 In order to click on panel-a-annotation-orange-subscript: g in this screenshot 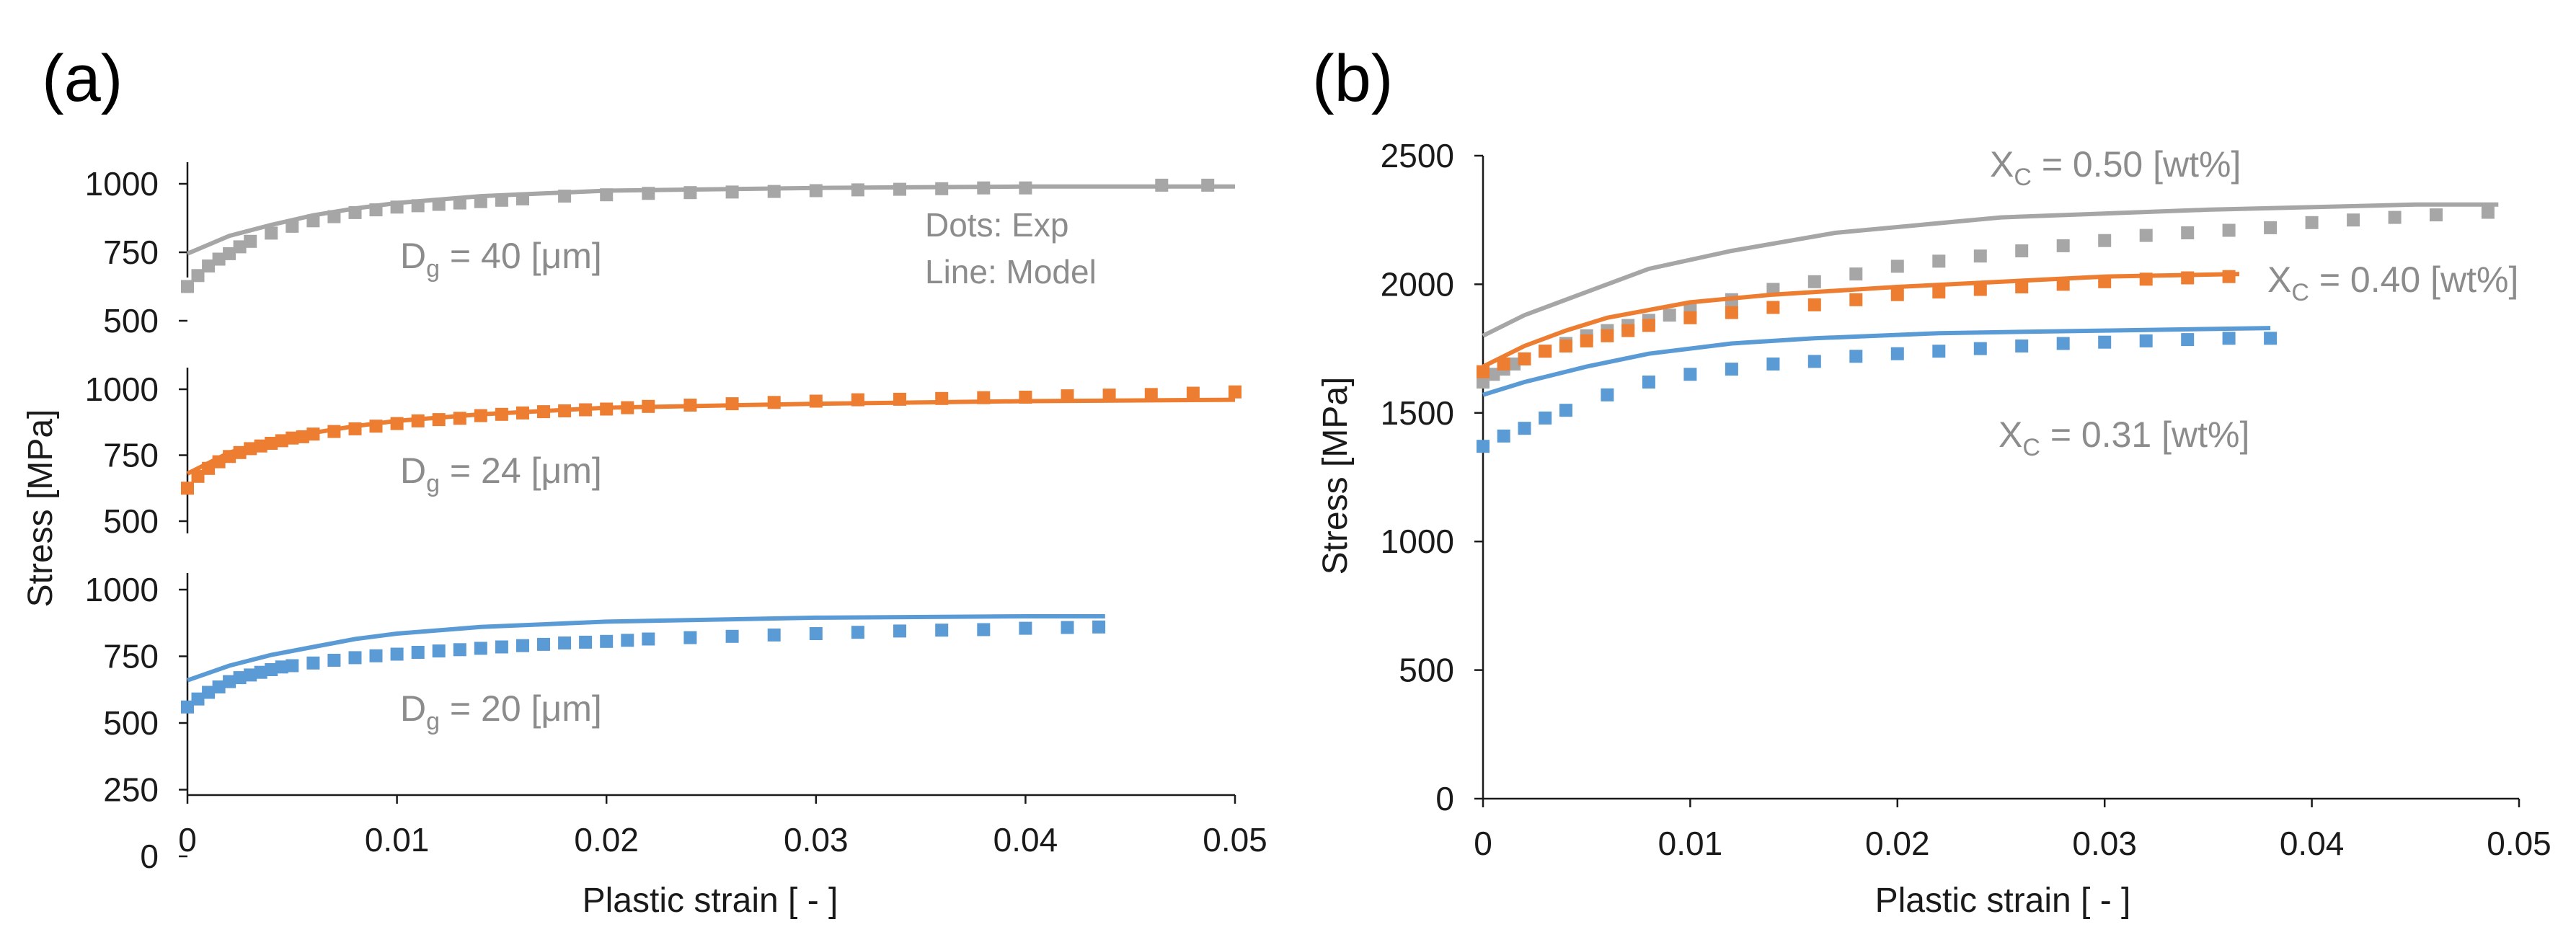, I will do `click(433, 483)`.